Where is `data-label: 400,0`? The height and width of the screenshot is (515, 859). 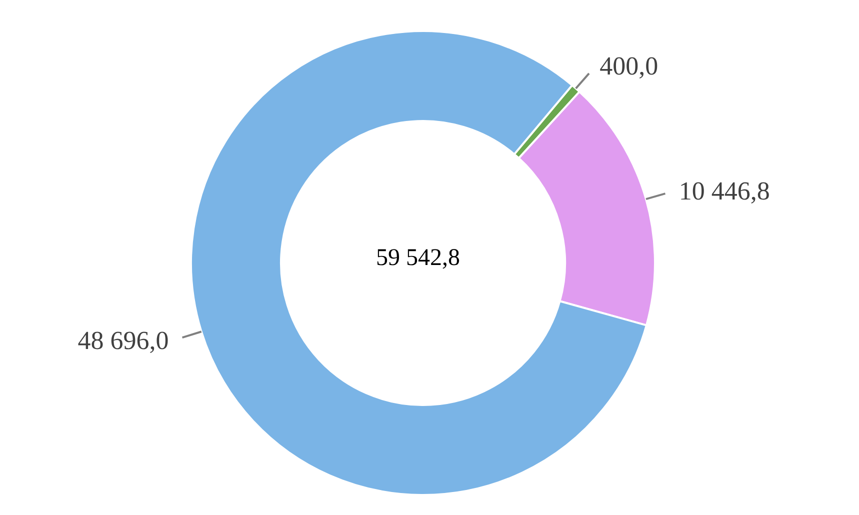 data-label: 400,0 is located at coordinates (629, 65).